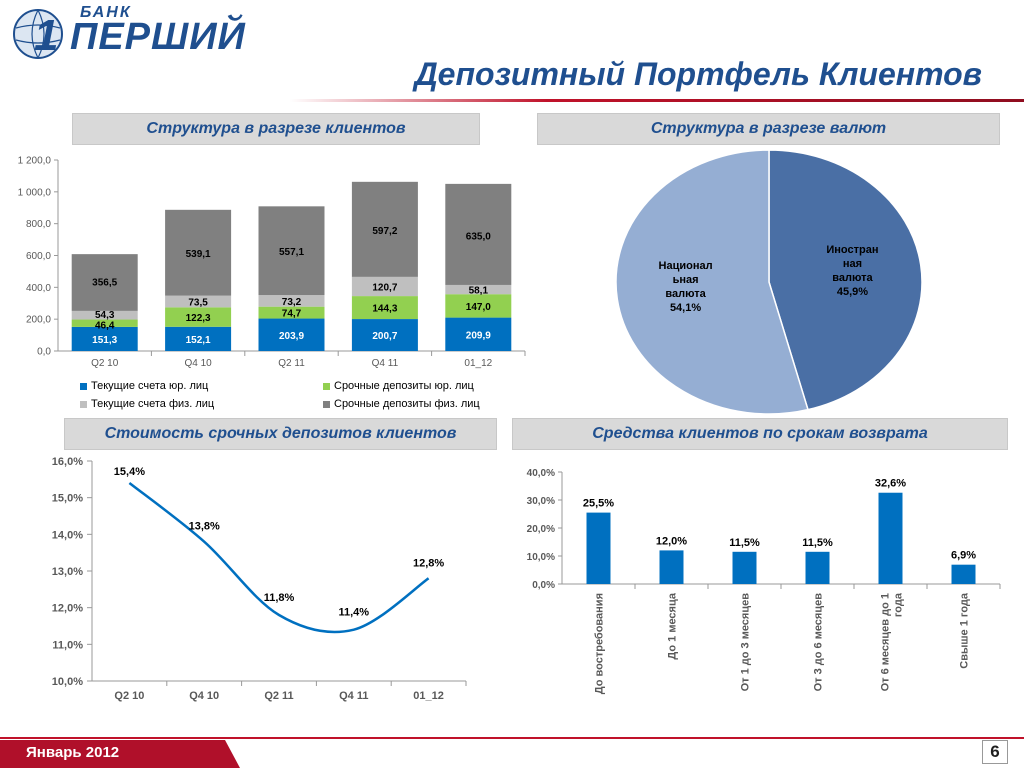 The height and width of the screenshot is (768, 1024). I want to click on panel-header-cost: Стоимость срочных депозитов клиентов, so click(280, 434).